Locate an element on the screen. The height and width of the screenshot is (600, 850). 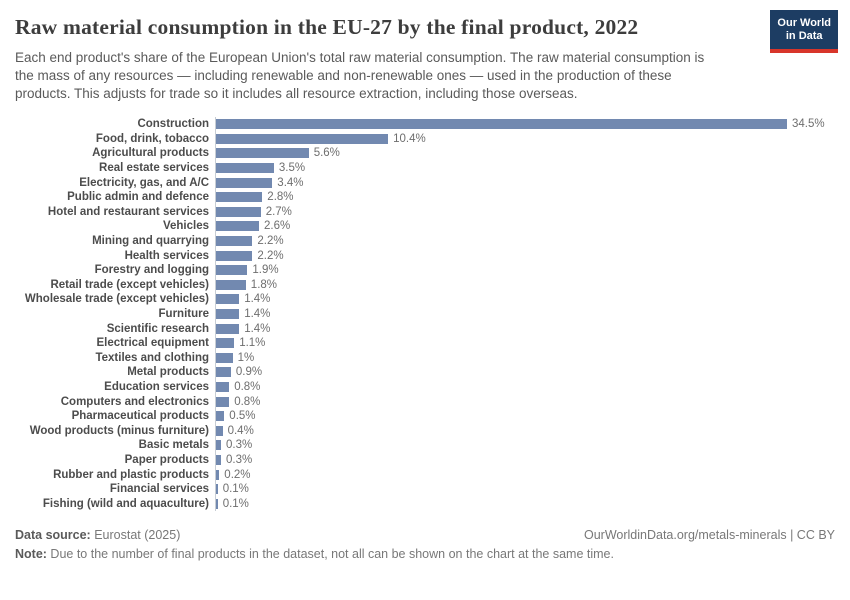
chart-row: Electrical equipment 1.1% is located at coordinates (432, 343).